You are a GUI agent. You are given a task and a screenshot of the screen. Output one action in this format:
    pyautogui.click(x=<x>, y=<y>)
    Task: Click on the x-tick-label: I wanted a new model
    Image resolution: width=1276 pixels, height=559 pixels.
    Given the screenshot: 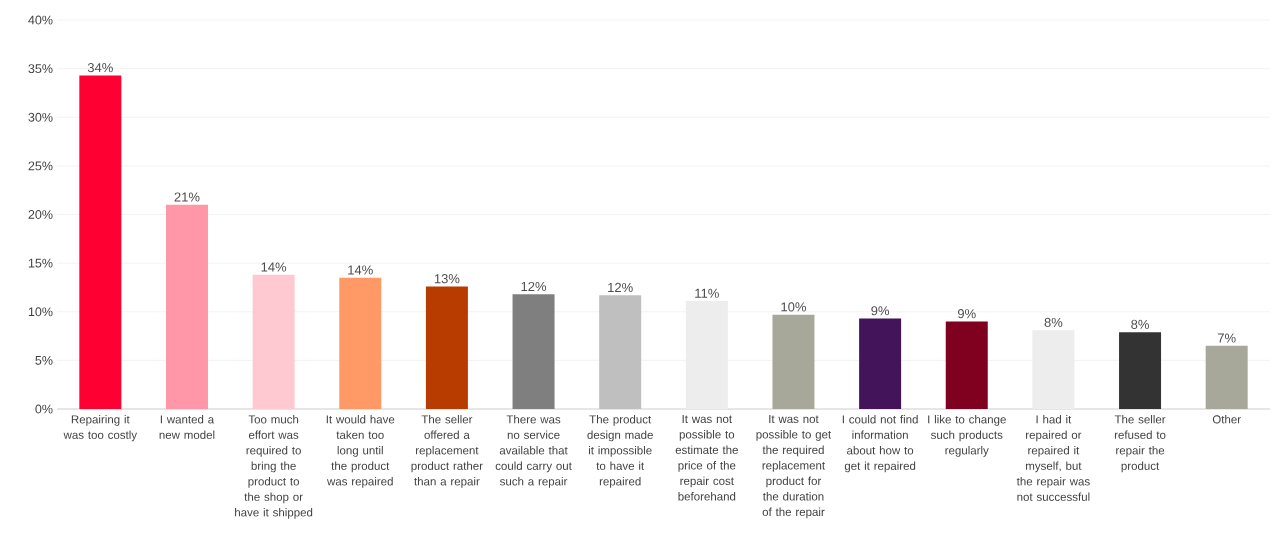 What is the action you would take?
    pyautogui.click(x=187, y=427)
    